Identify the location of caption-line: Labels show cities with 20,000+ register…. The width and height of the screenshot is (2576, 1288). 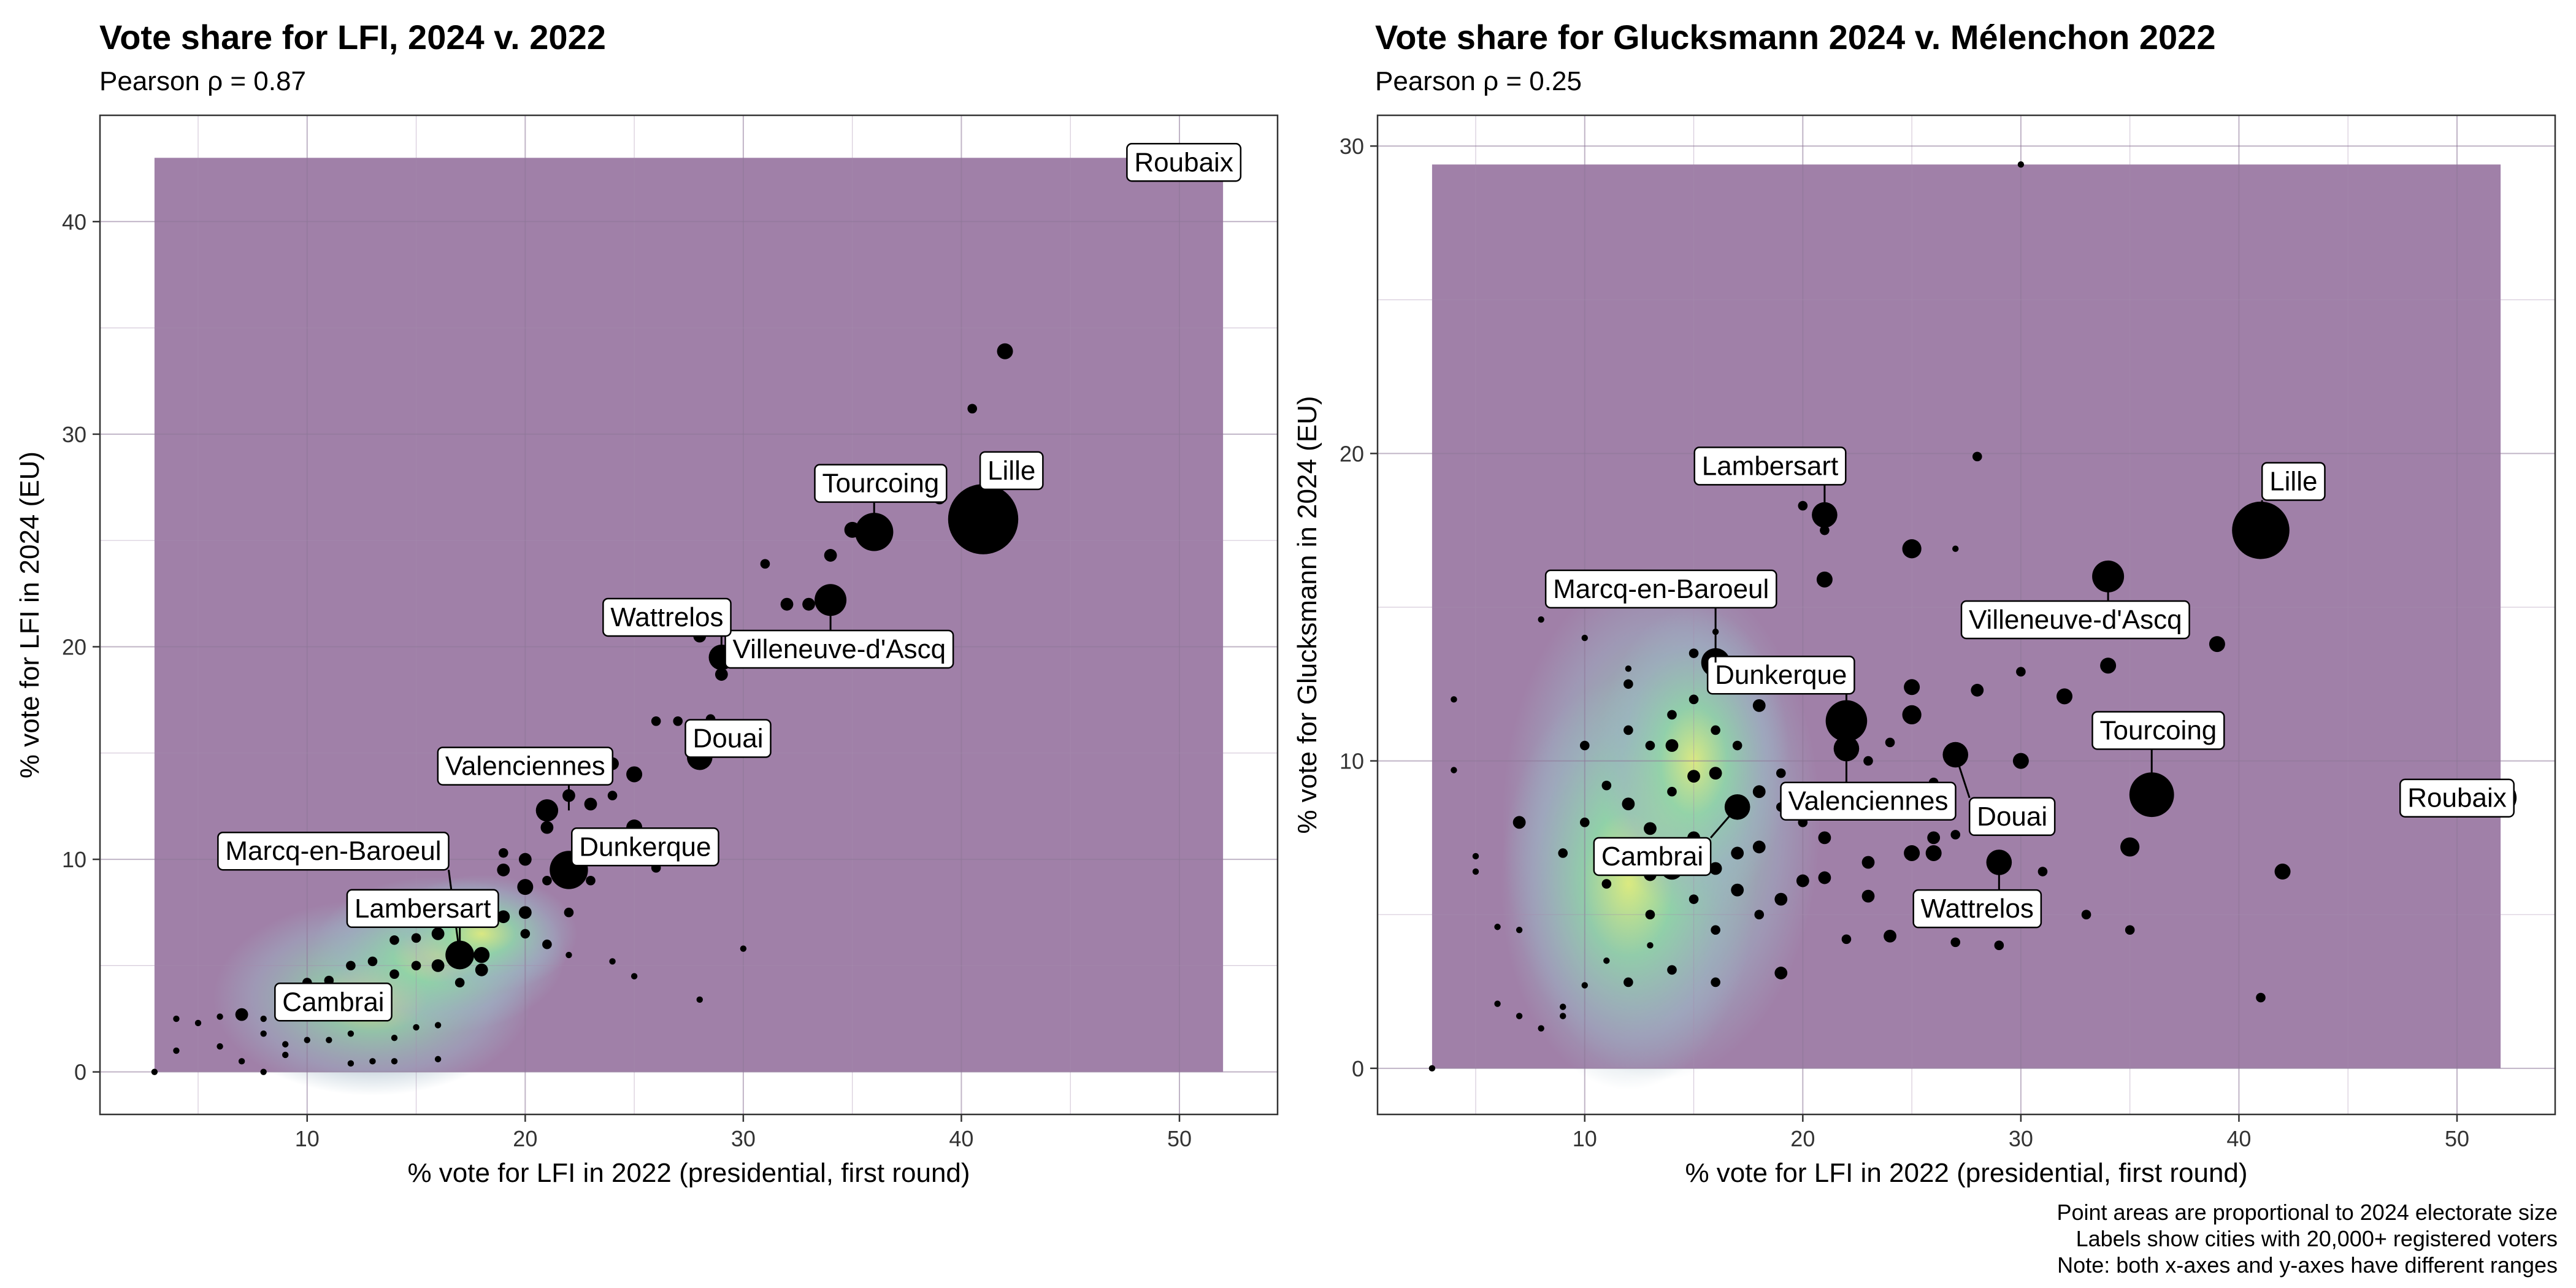
(2317, 1238).